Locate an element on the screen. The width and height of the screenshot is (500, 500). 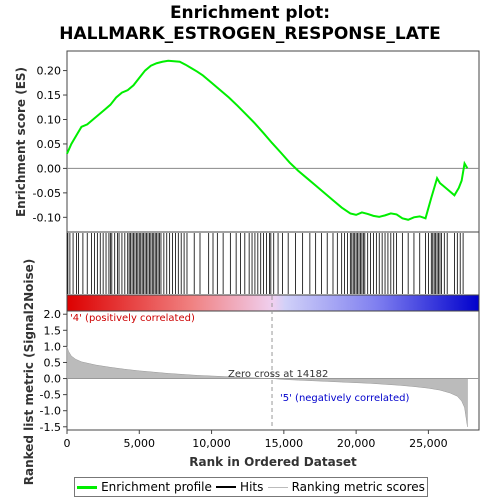
ranking-color-bar is located at coordinates (273, 303).